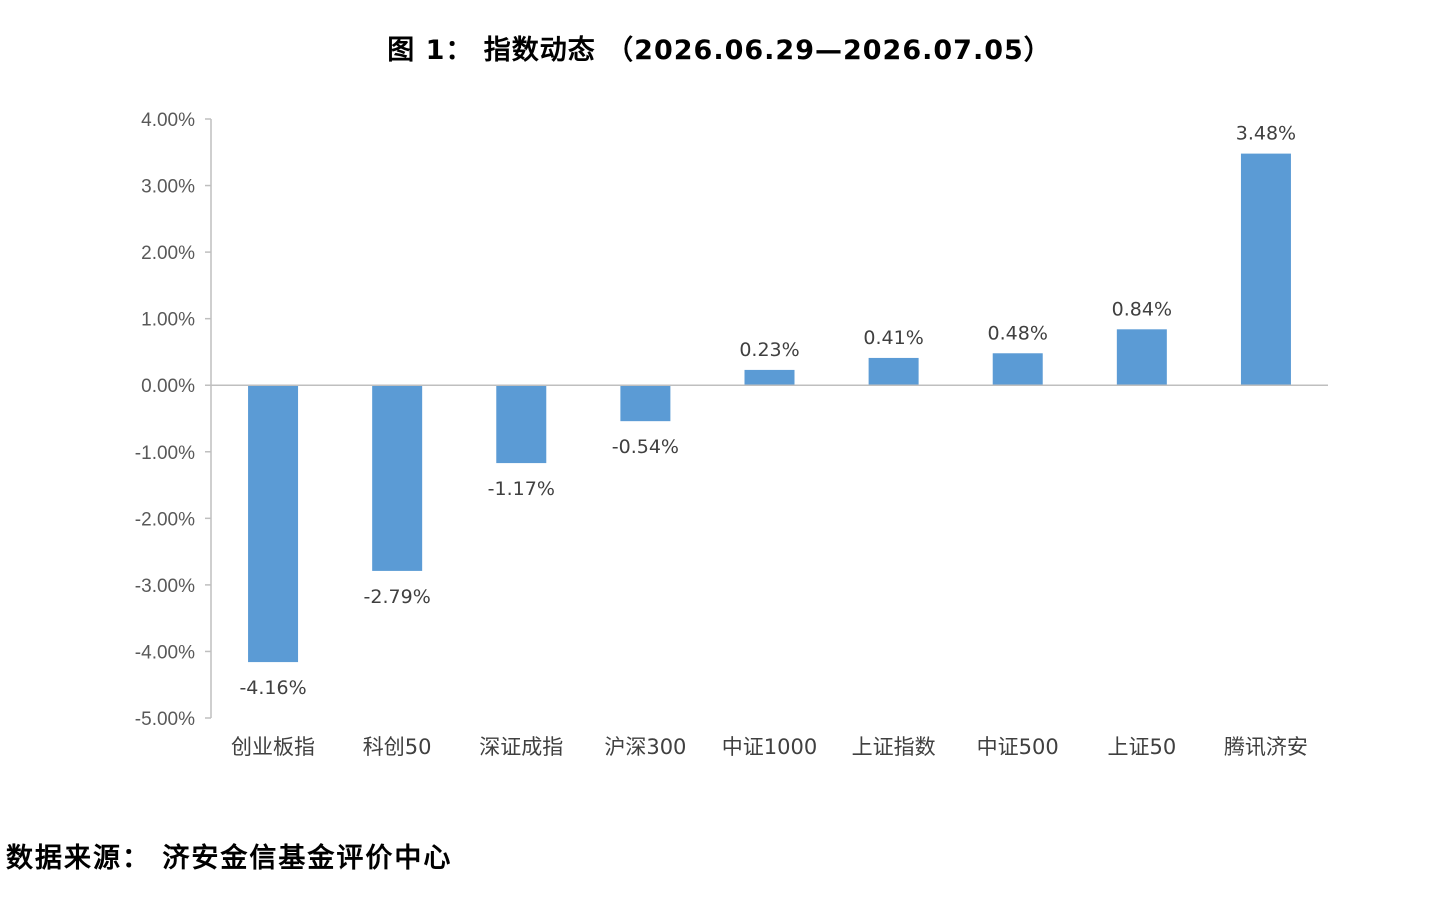 The image size is (1439, 902). What do you see at coordinates (168, 253) in the screenshot?
I see `y-tick-label: 2.00%` at bounding box center [168, 253].